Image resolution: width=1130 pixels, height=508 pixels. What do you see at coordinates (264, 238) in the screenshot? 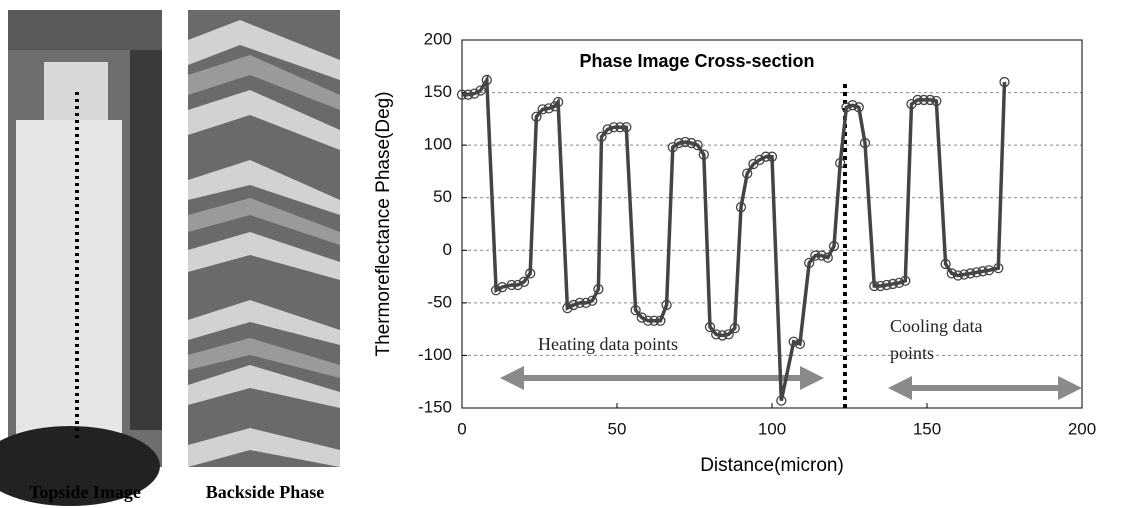
I see `backside-image` at bounding box center [264, 238].